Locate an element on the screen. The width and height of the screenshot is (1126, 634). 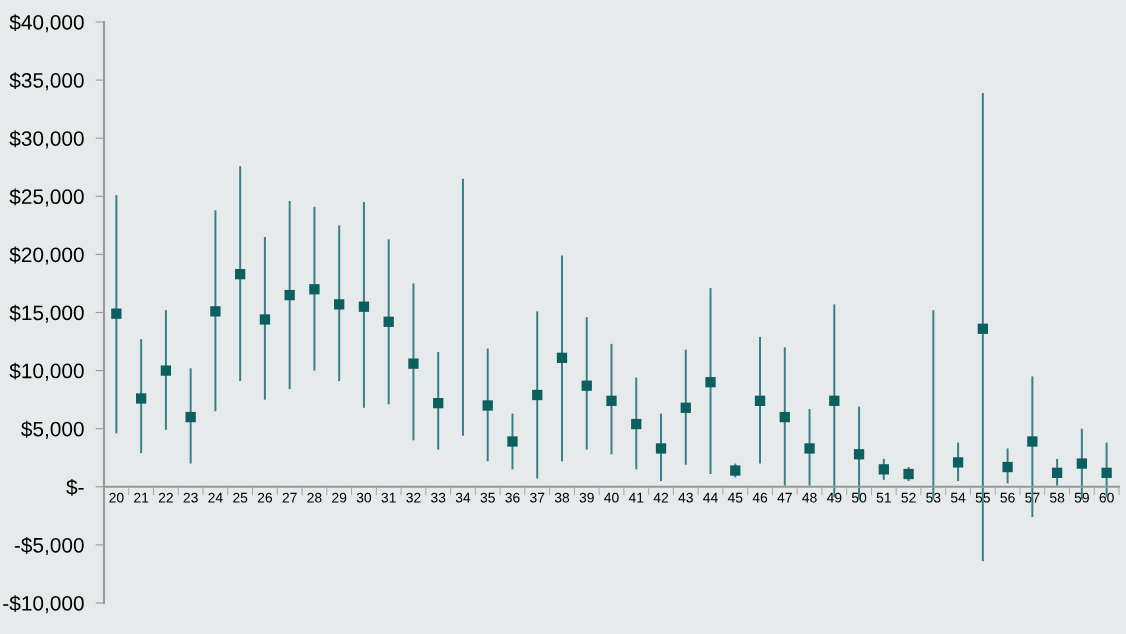
x-tick-label: 30 is located at coordinates (364, 497).